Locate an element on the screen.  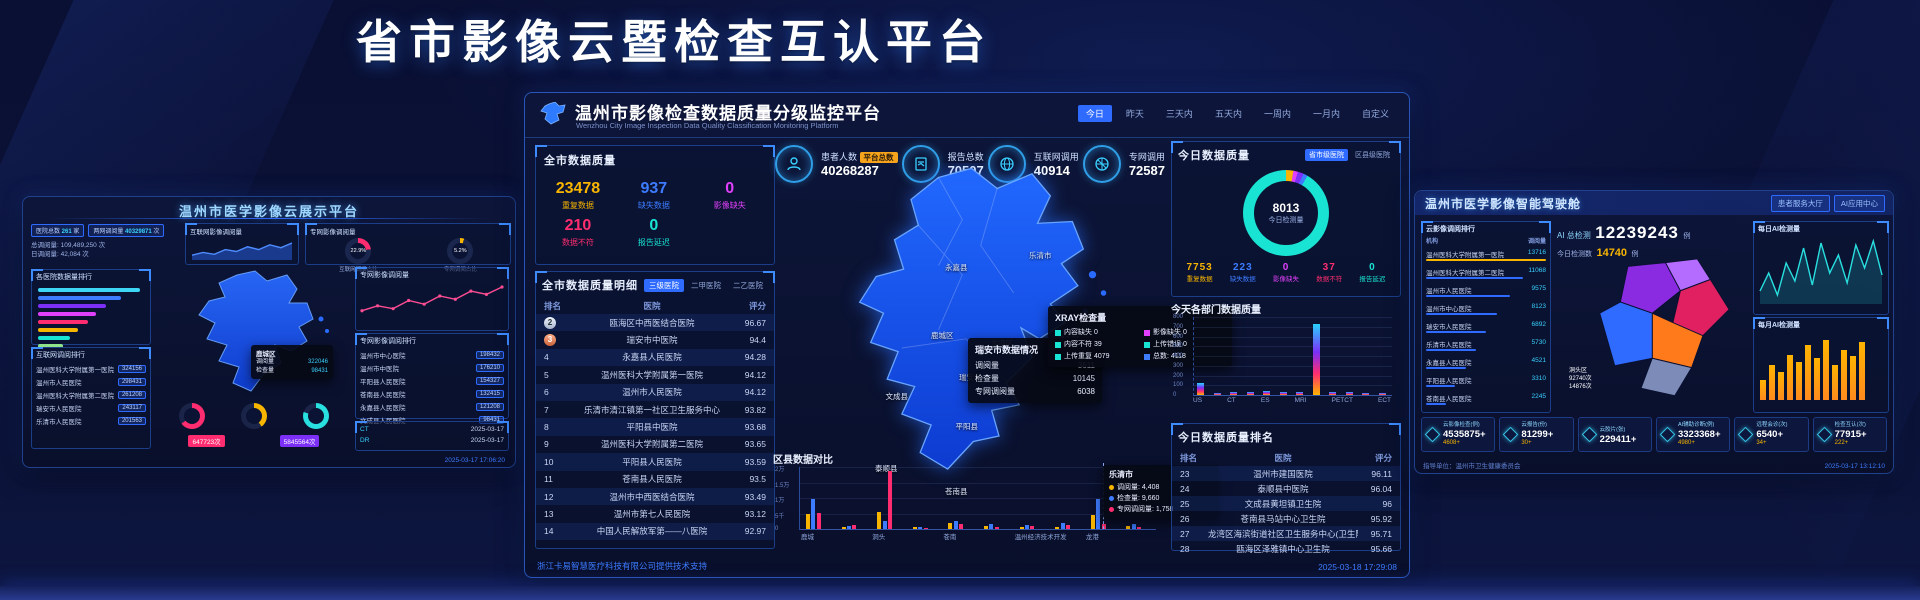
dept-chart-title: 今天各部门数据质量 is located at coordinates (1216, 310).